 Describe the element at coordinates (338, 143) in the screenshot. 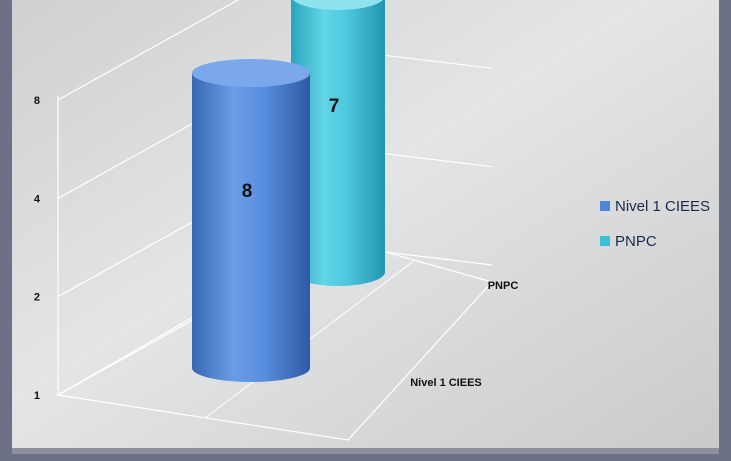

I see `bar-pnpc: 7` at that location.